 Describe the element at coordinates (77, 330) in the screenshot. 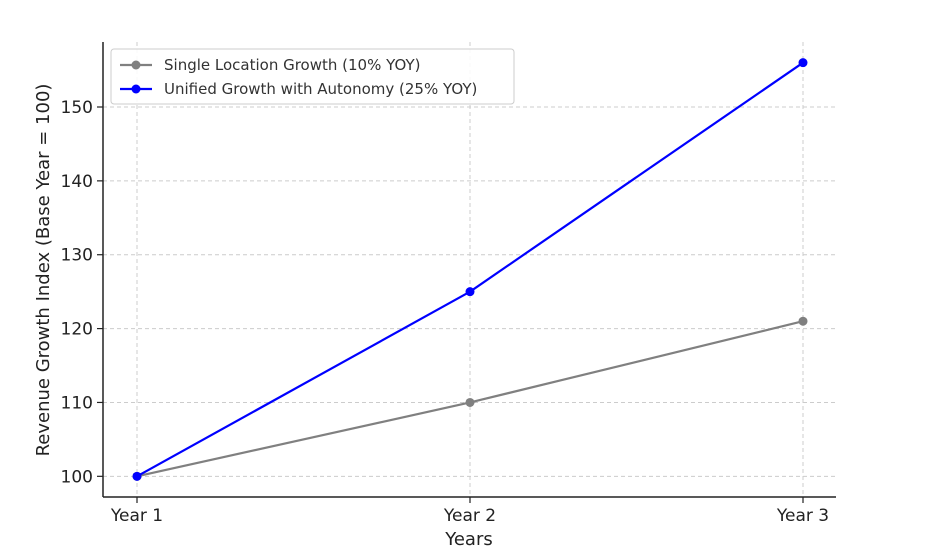

I see `y-tick-label-120: 120` at that location.